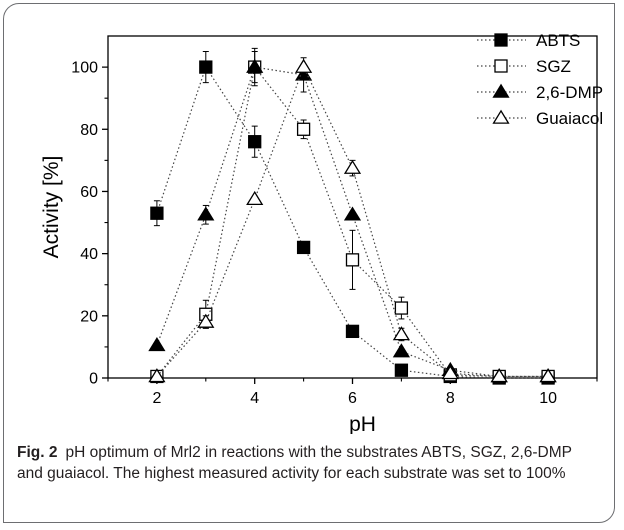 The height and width of the screenshot is (530, 624). Describe the element at coordinates (93, 379) in the screenshot. I see `y-tick-label: 0` at that location.